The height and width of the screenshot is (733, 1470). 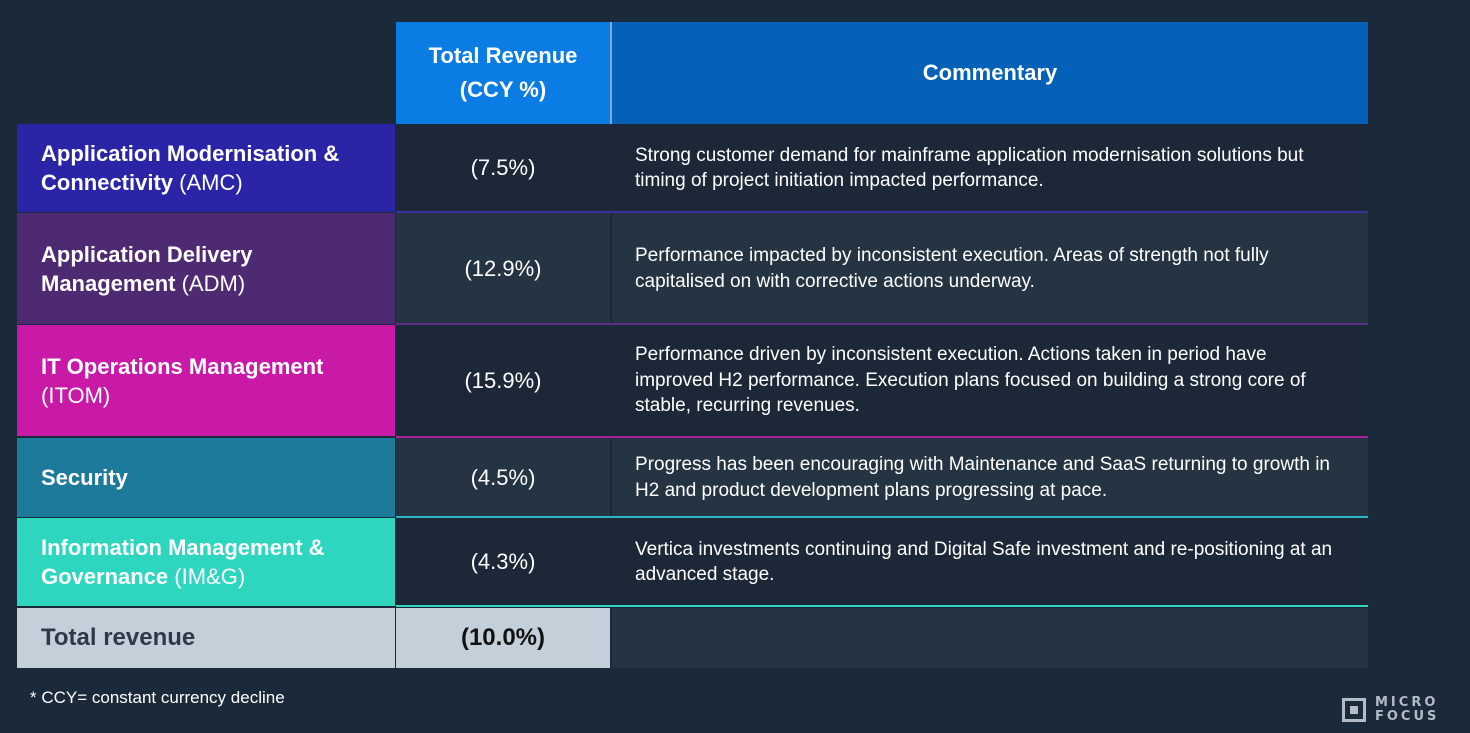 I want to click on total-revenue-commentary, so click(x=990, y=638).